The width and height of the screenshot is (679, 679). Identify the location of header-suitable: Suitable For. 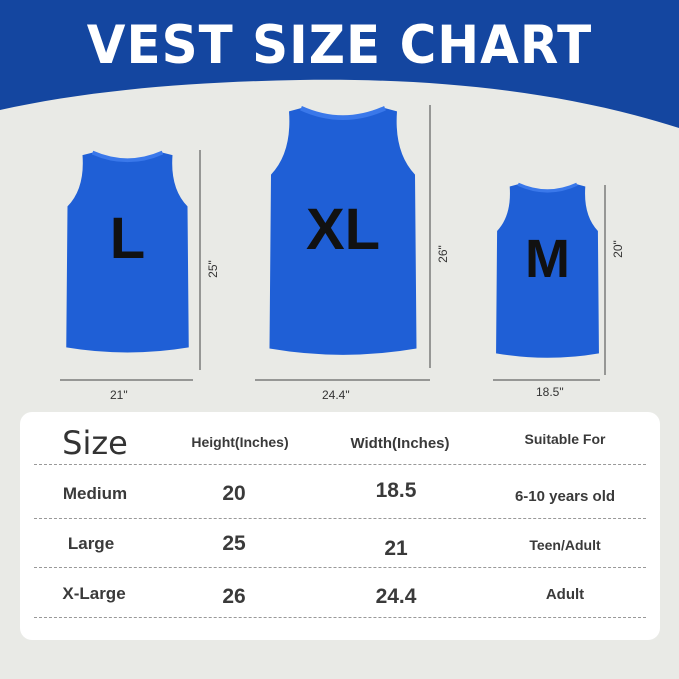
(565, 439).